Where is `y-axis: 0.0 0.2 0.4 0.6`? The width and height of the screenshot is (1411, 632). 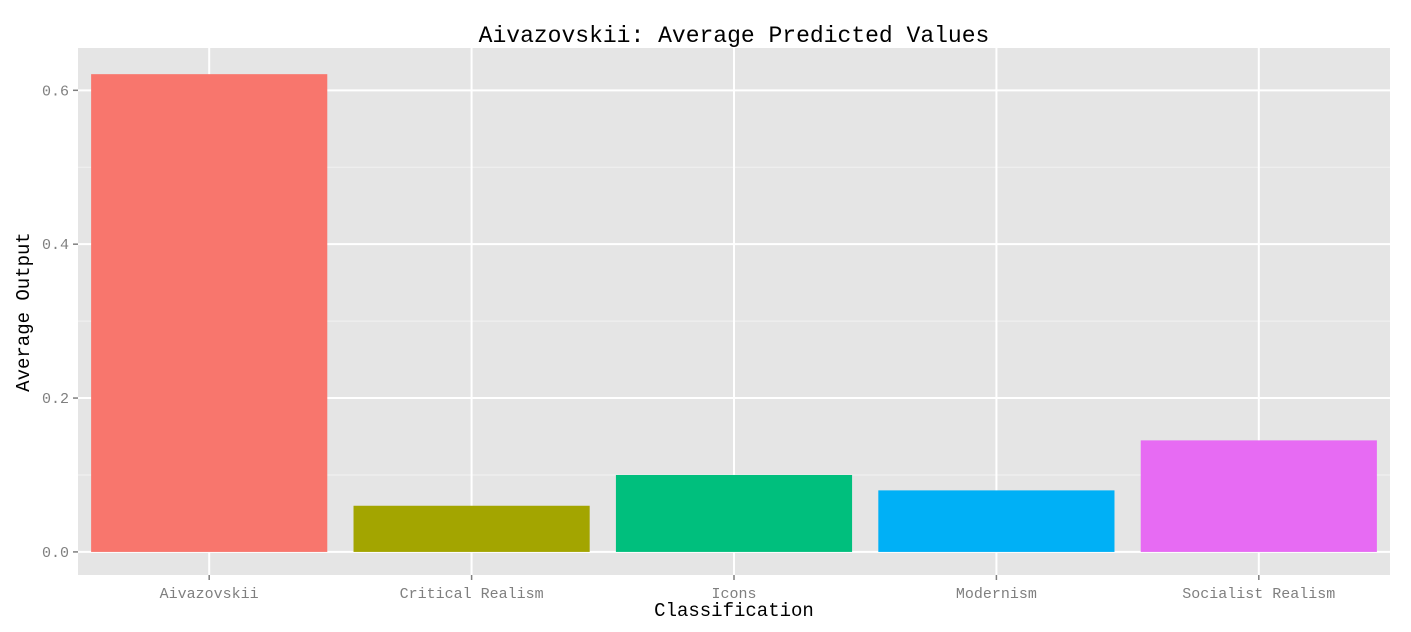 y-axis: 0.0 0.2 0.4 0.6 is located at coordinates (60, 322).